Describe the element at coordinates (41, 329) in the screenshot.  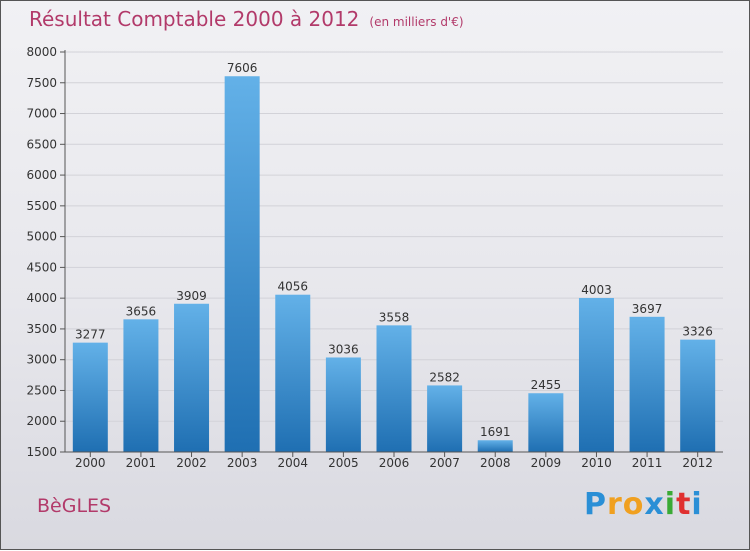
I see `y-tick-label: 3500` at that location.